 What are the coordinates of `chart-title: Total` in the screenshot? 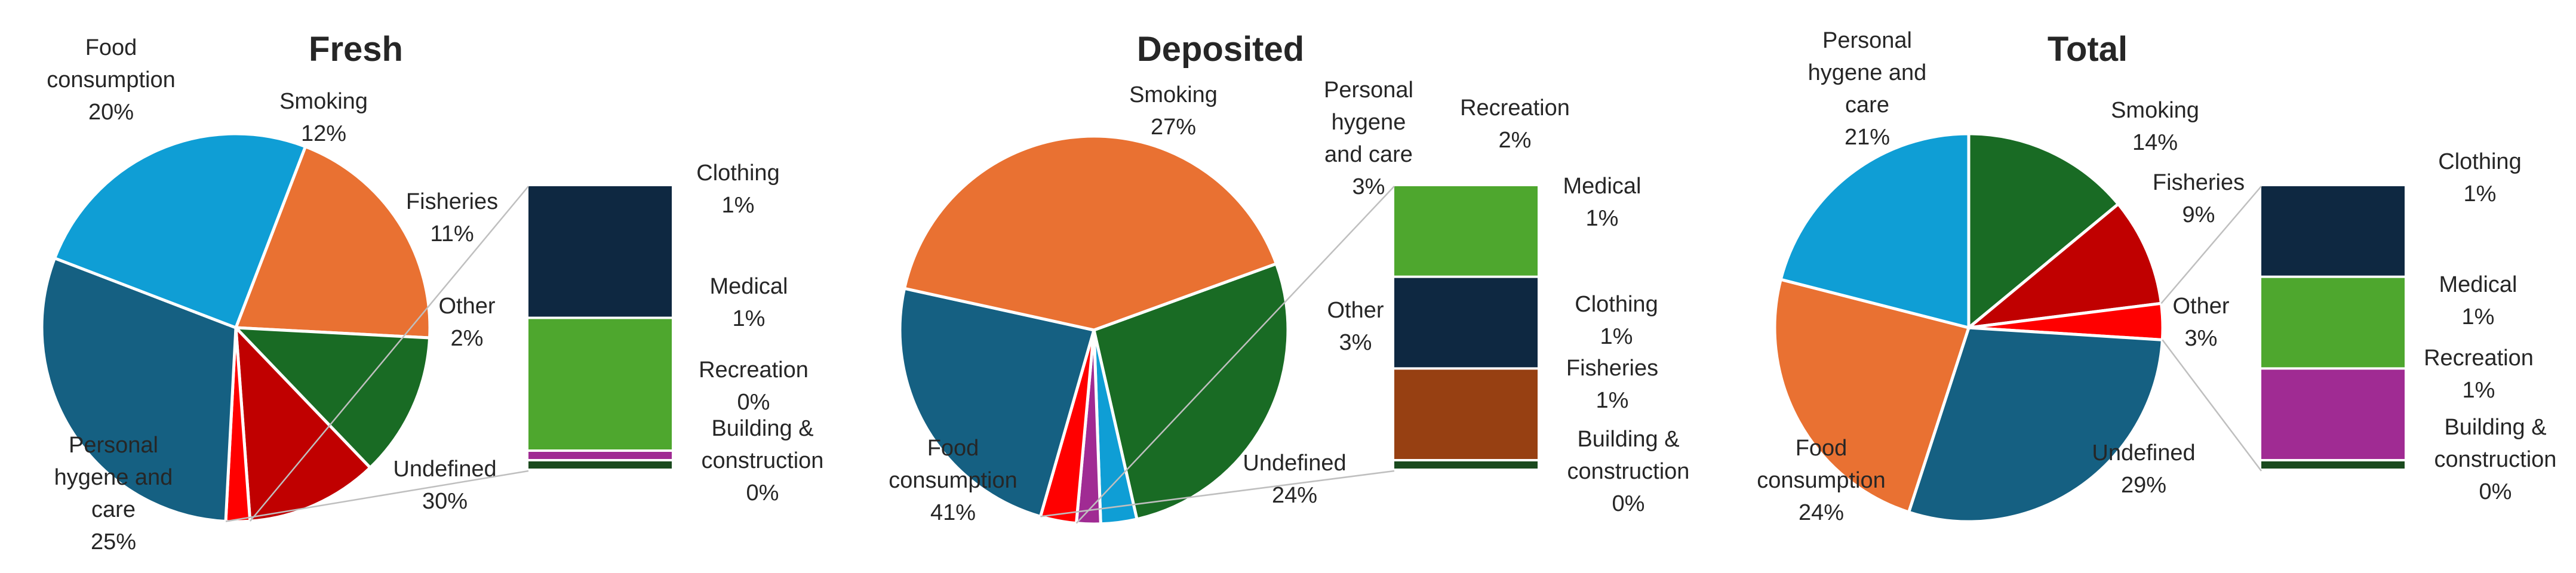 It's located at (2088, 49).